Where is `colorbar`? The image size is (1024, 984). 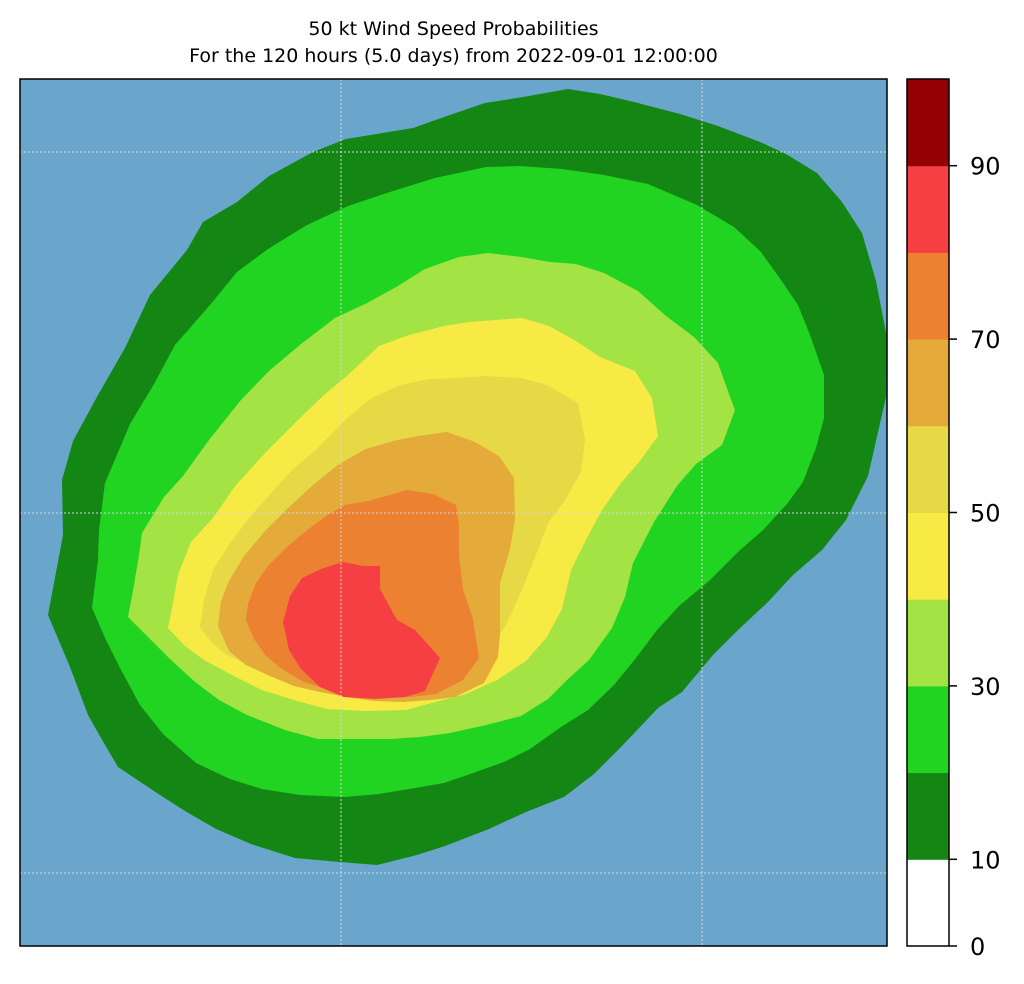
colorbar is located at coordinates (928, 513).